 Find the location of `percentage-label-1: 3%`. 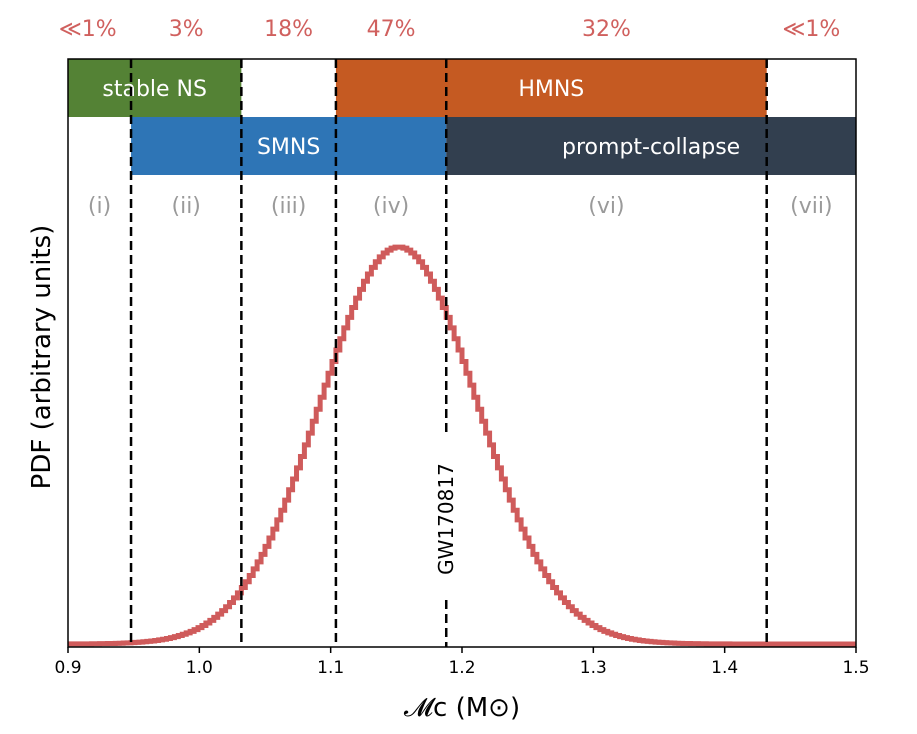

percentage-label-1: 3% is located at coordinates (186, 29).